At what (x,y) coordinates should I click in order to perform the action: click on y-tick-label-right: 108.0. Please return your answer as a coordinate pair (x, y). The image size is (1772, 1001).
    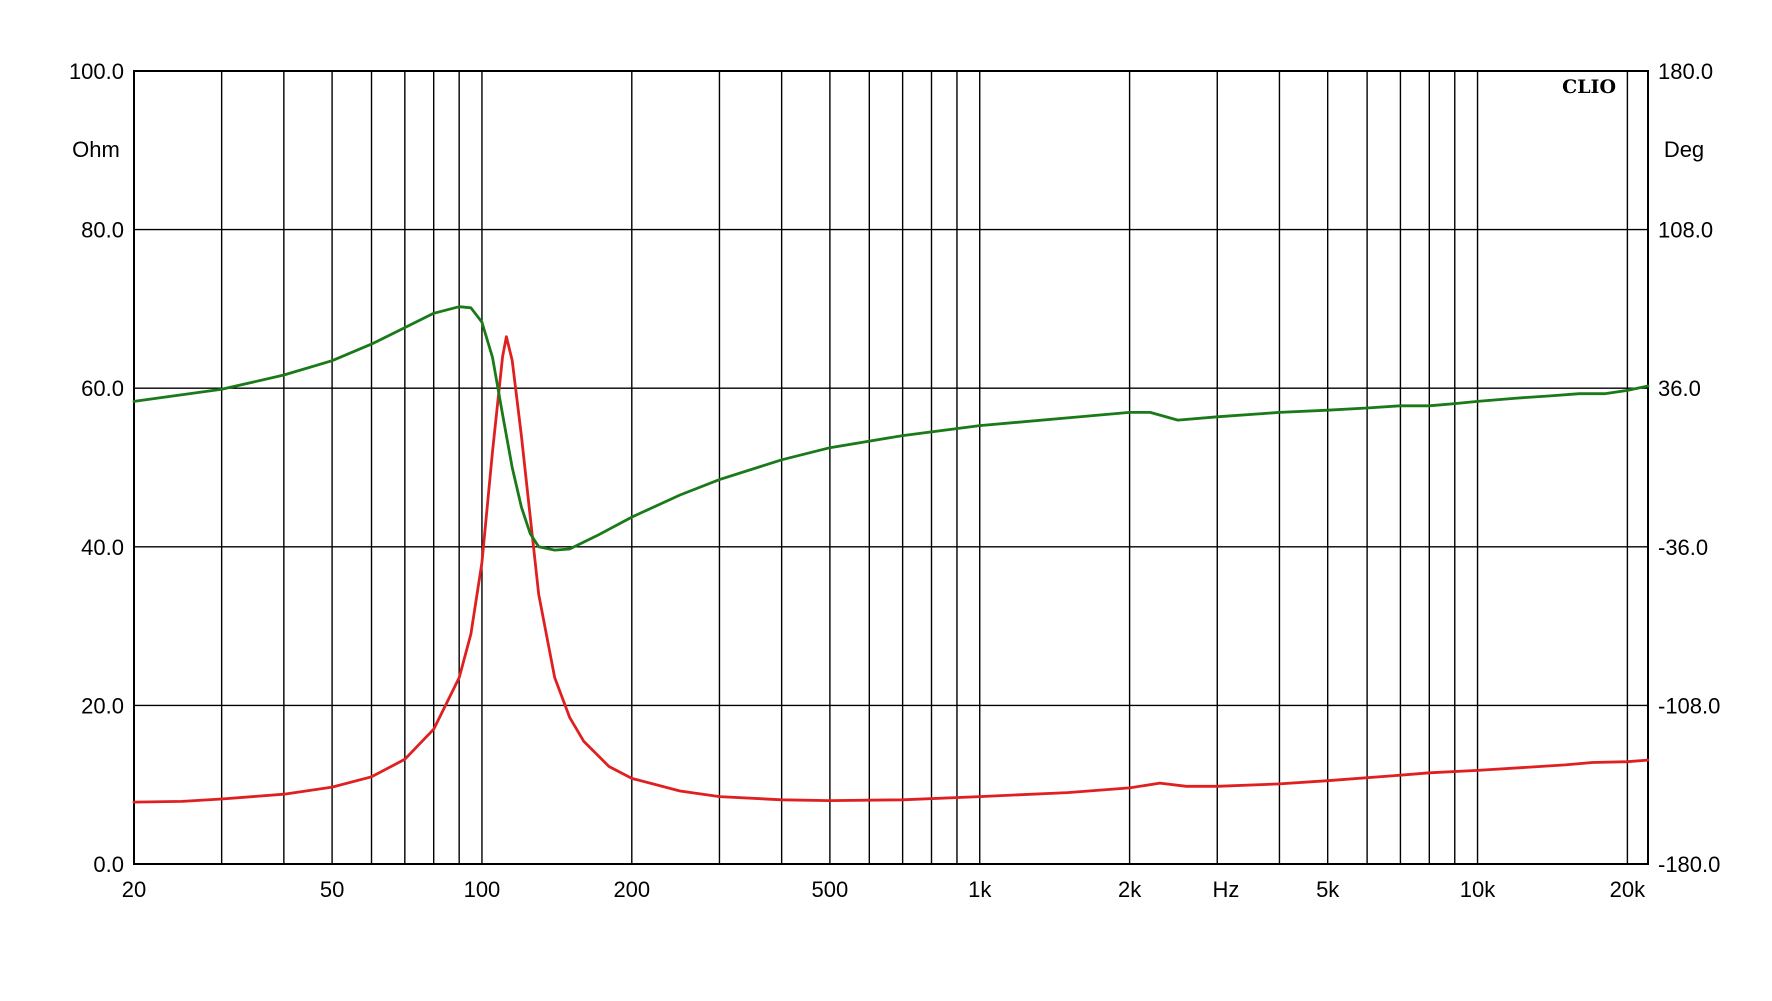
    Looking at the image, I should click on (1685, 230).